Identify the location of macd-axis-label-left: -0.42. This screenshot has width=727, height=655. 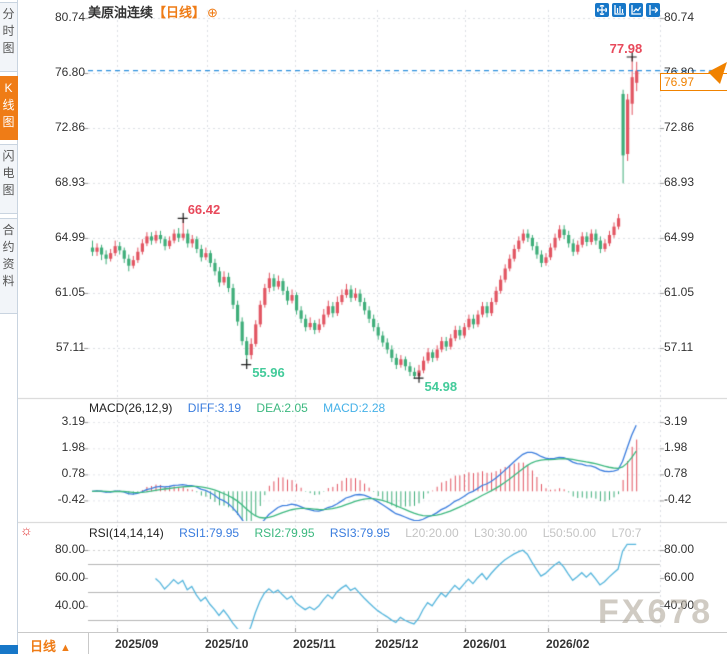
(71, 499).